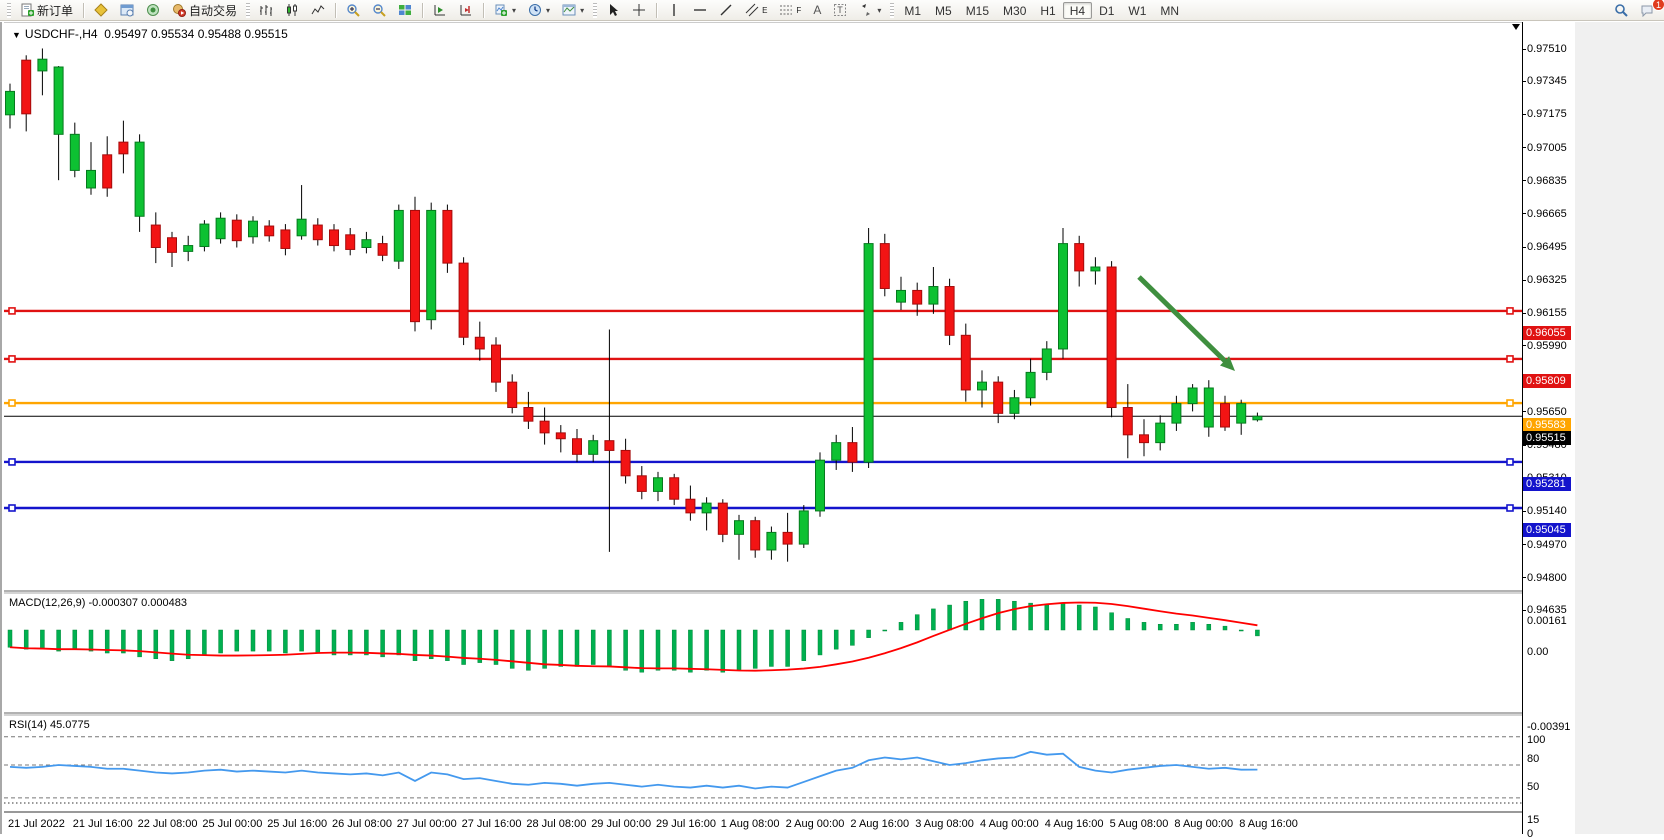 This screenshot has width=1664, height=840. Describe the element at coordinates (1649, 9) in the screenshot. I see `chat-button: 1` at that location.